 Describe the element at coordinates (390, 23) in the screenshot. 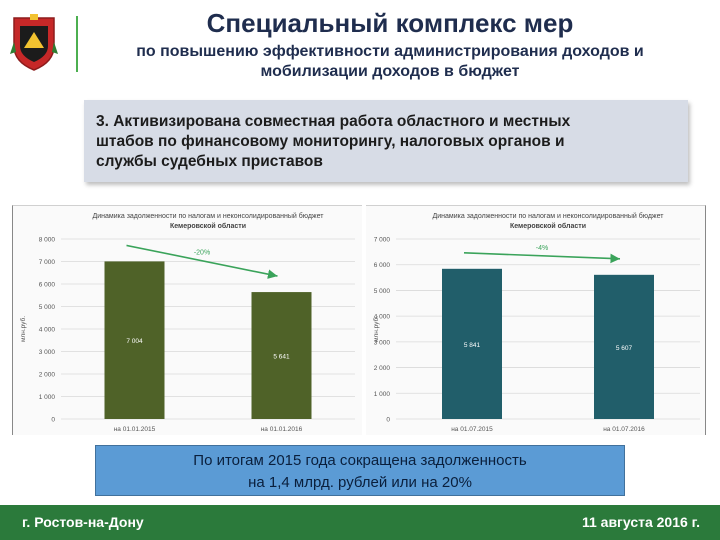

I see `page-title: Специальный комплекс мер` at that location.